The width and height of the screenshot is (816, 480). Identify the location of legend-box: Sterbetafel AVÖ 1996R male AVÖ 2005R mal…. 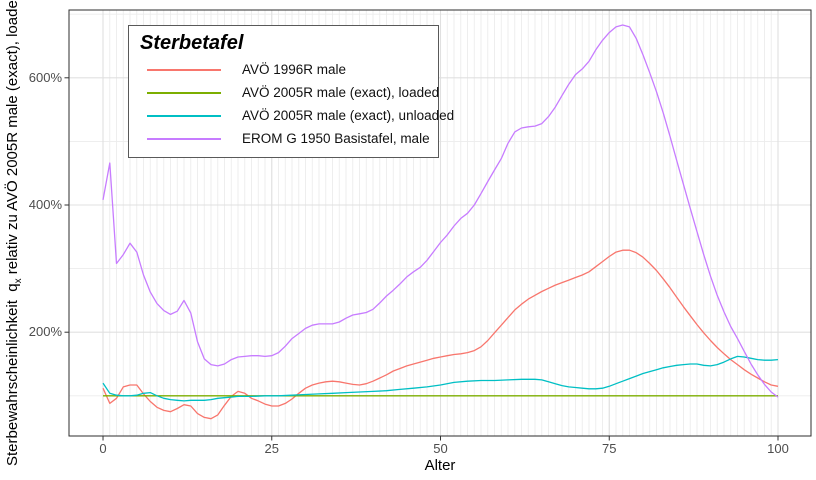
(291, 91).